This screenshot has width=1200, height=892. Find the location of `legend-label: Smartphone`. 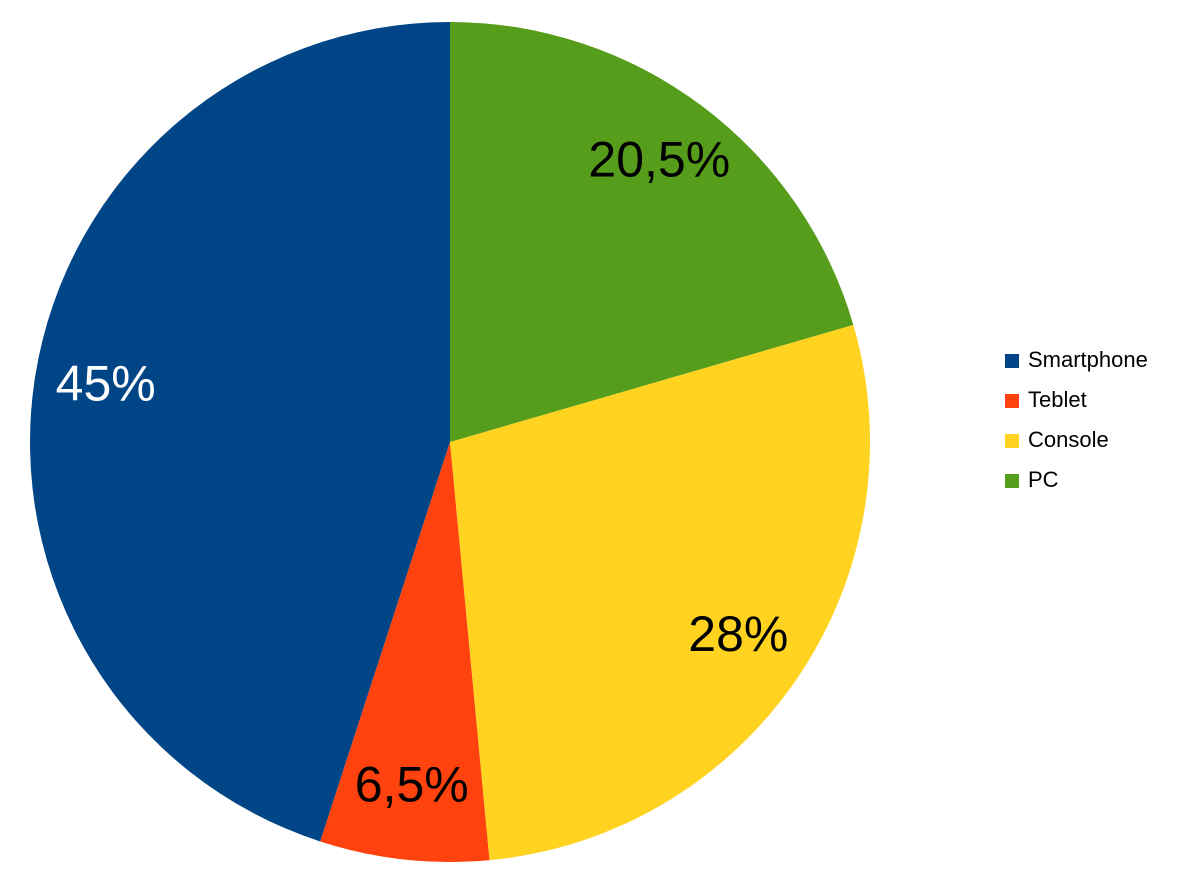

legend-label: Smartphone is located at coordinates (1088, 359).